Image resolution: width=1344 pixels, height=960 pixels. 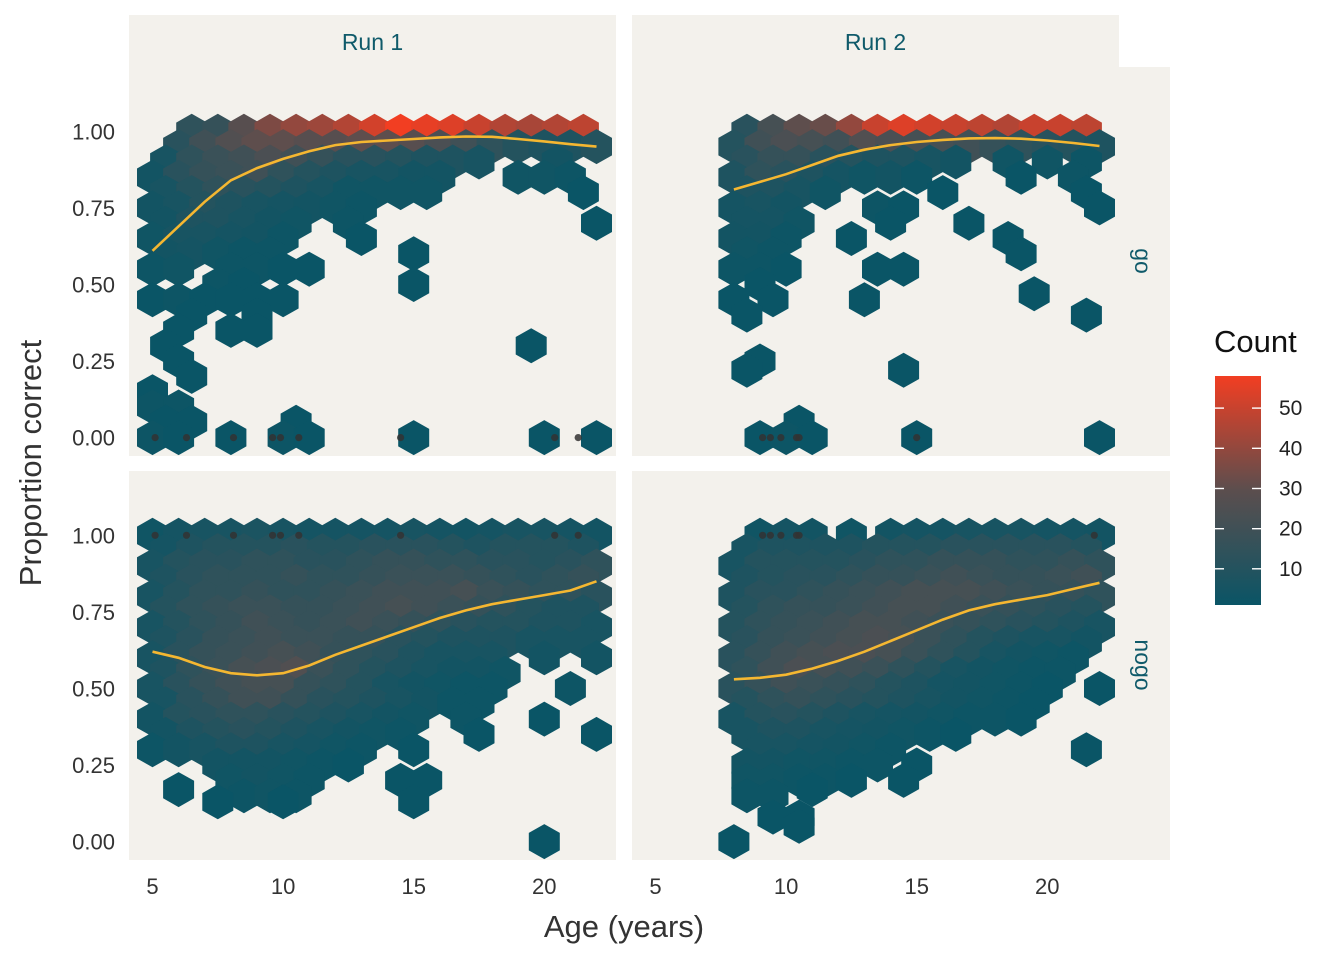 What do you see at coordinates (1238, 490) in the screenshot?
I see `legend-colorbar` at bounding box center [1238, 490].